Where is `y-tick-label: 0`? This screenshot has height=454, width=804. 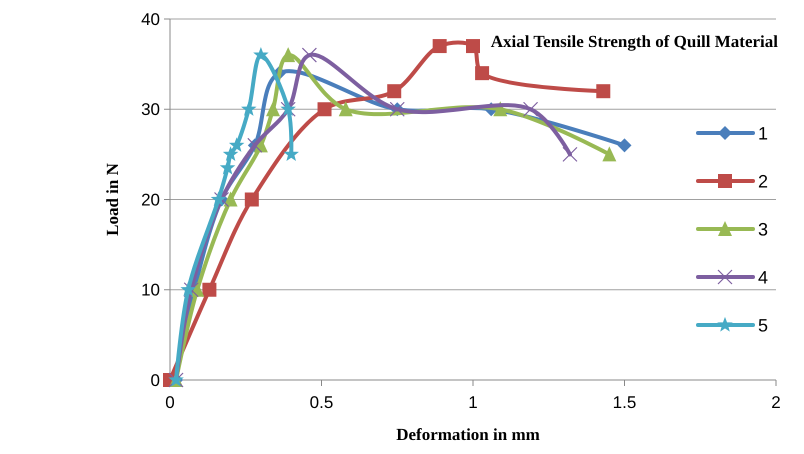
y-tick-label: 0 is located at coordinates (155, 380).